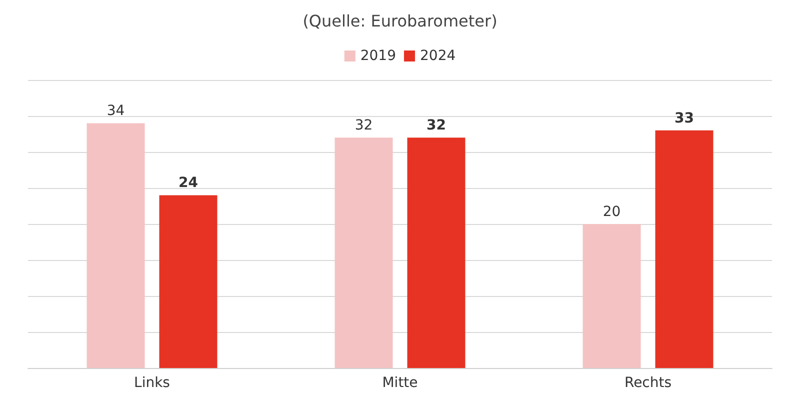 This screenshot has width=800, height=419. I want to click on legend-label: 2019, so click(378, 56).